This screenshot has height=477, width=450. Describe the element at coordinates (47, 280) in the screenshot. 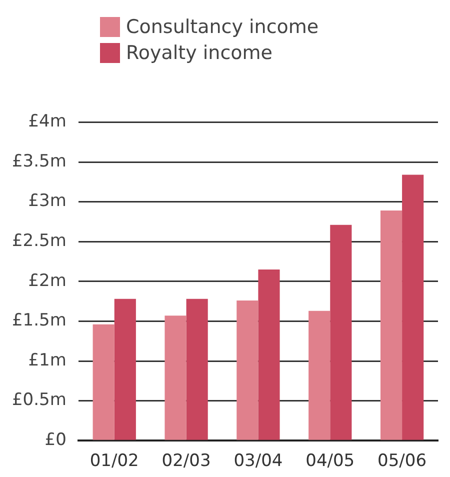

I see `y-tick-label: £2m` at that location.